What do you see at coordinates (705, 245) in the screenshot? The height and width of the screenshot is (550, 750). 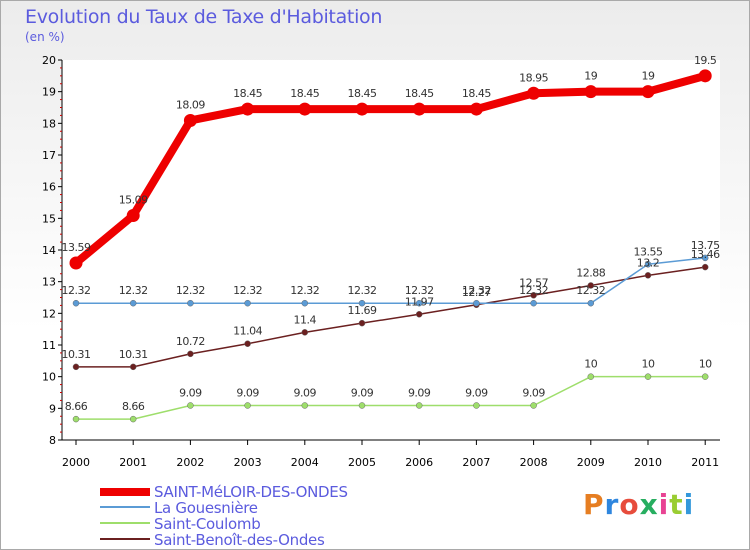 I see `data-label-1: 13.75` at bounding box center [705, 245].